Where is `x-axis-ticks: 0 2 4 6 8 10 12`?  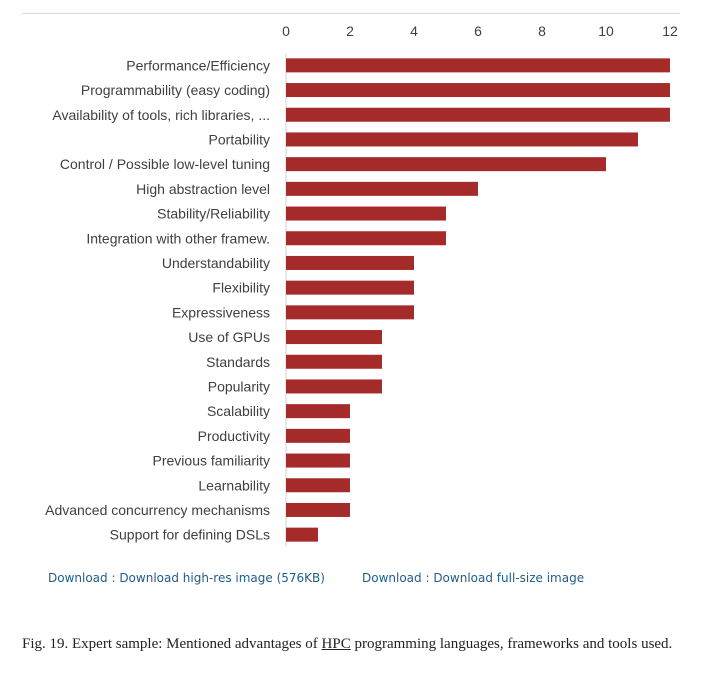 x-axis-ticks: 0 2 4 6 8 10 12 is located at coordinates (480, 31).